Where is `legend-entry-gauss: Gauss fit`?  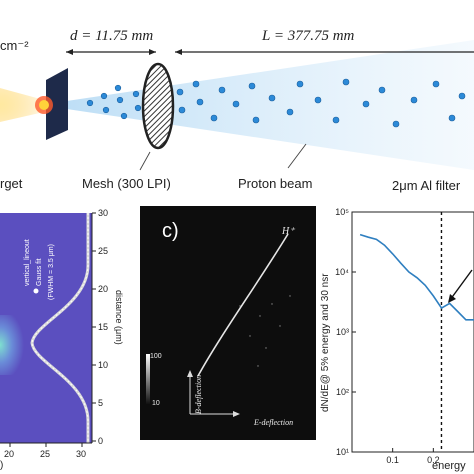 legend-entry-gauss: Gauss fit is located at coordinates (39, 272).